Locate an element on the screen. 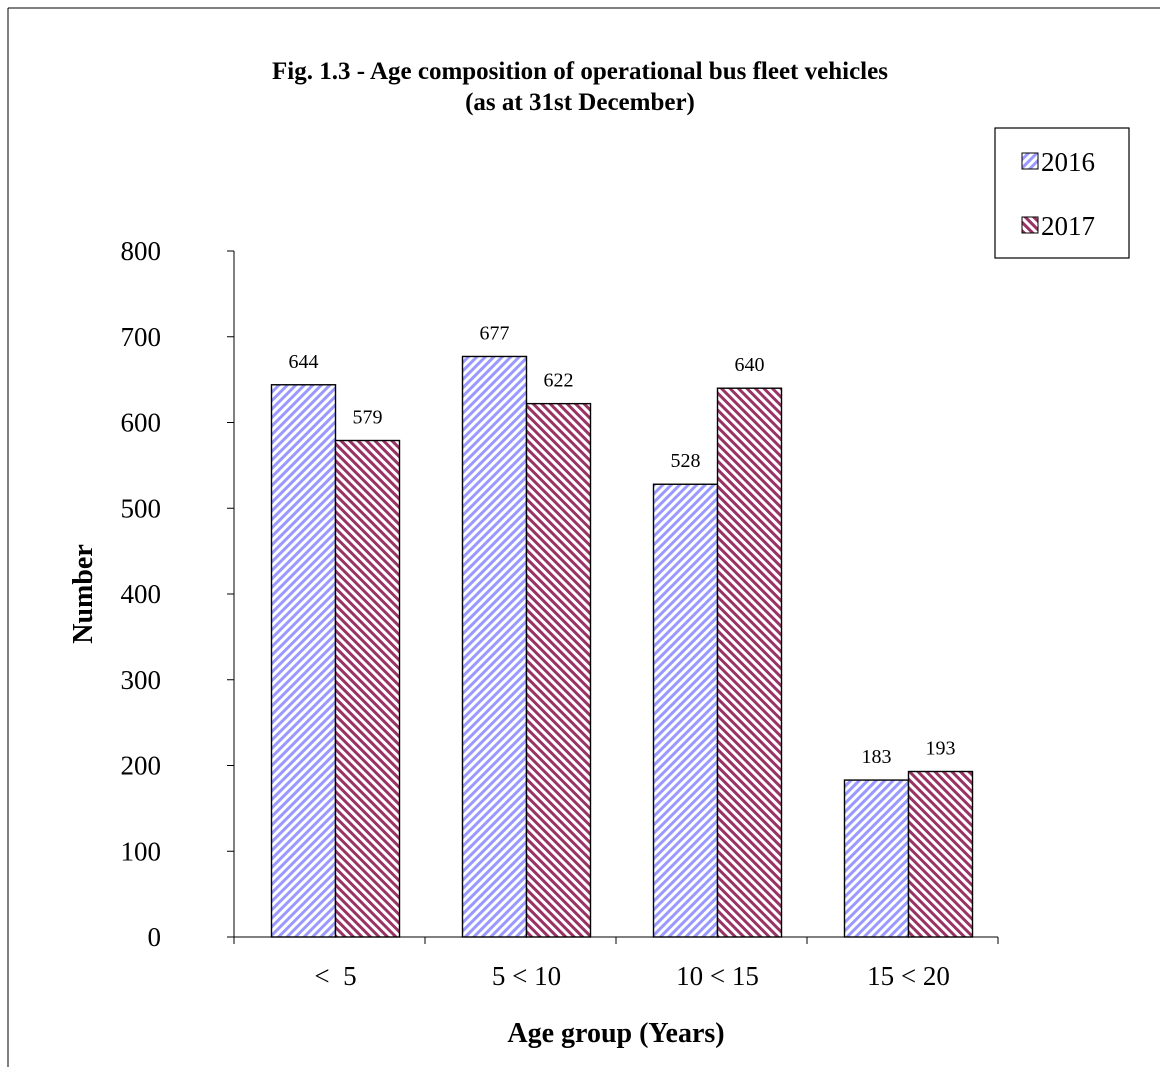 Image resolution: width=1168 pixels, height=1072 pixels. legend-box is located at coordinates (1062, 193).